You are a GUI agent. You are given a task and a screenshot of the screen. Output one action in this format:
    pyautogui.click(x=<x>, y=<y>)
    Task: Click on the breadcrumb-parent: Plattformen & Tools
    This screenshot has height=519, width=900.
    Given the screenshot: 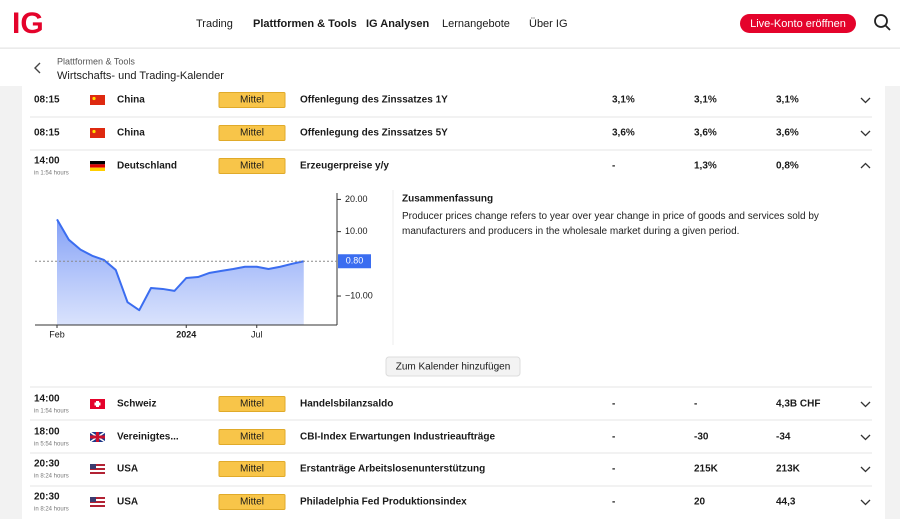 What is the action you would take?
    pyautogui.click(x=96, y=61)
    